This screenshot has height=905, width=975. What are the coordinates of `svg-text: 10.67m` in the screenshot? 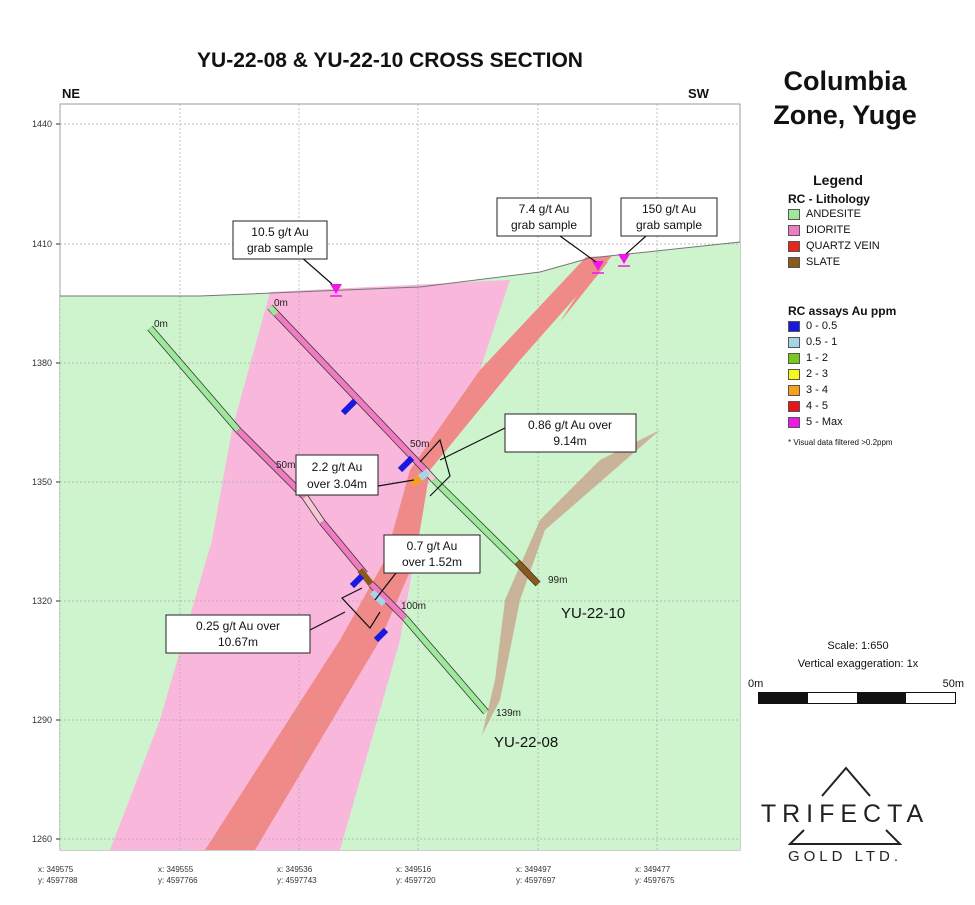 It's located at (238, 642).